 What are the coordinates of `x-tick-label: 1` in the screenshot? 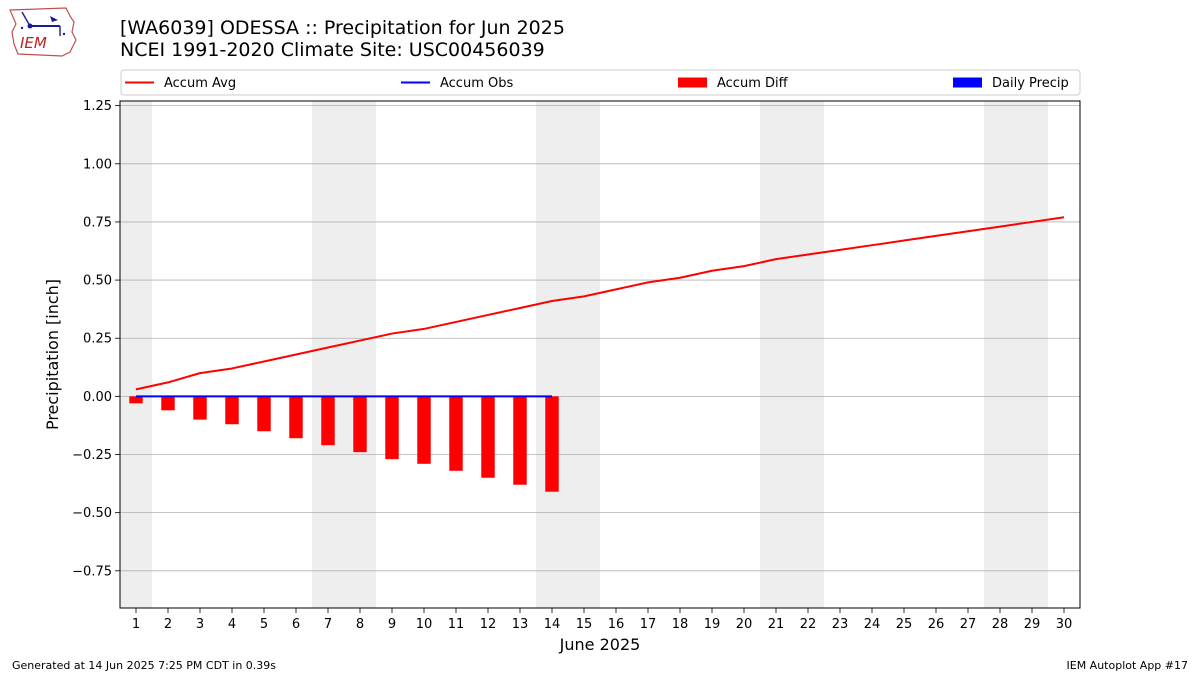 It's located at (136, 624).